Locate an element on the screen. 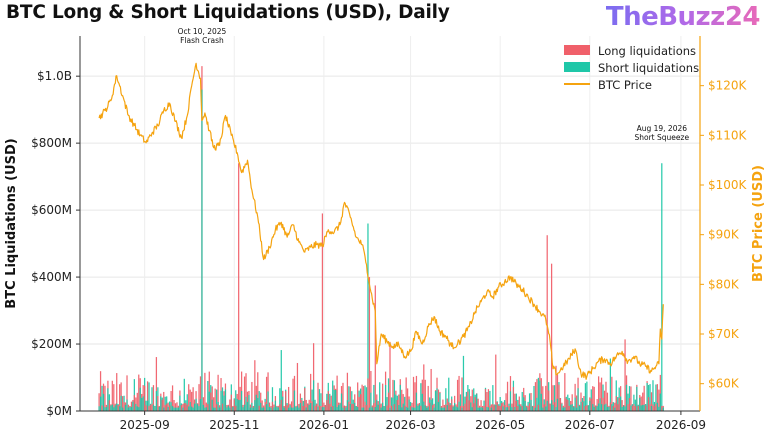  x-tick-label: 2025-09 is located at coordinates (145, 425).